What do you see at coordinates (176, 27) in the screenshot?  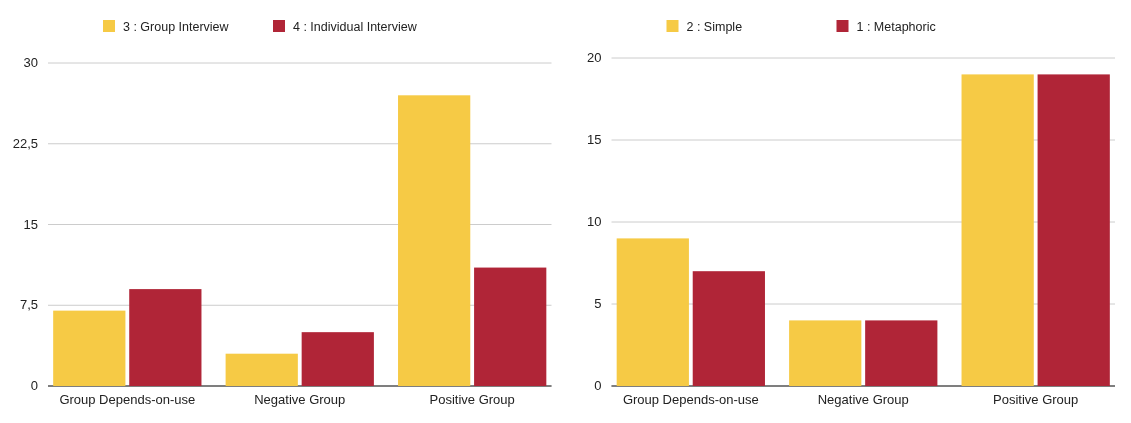 I see `legend-label: 3 : Group Interview` at bounding box center [176, 27].